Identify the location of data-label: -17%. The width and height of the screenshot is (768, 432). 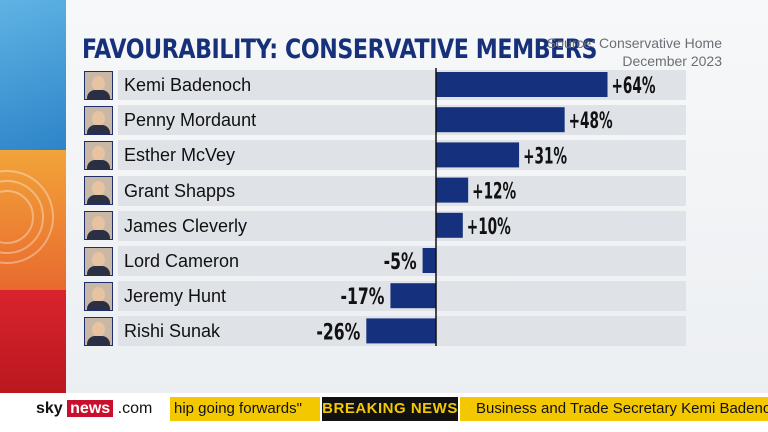
(362, 297).